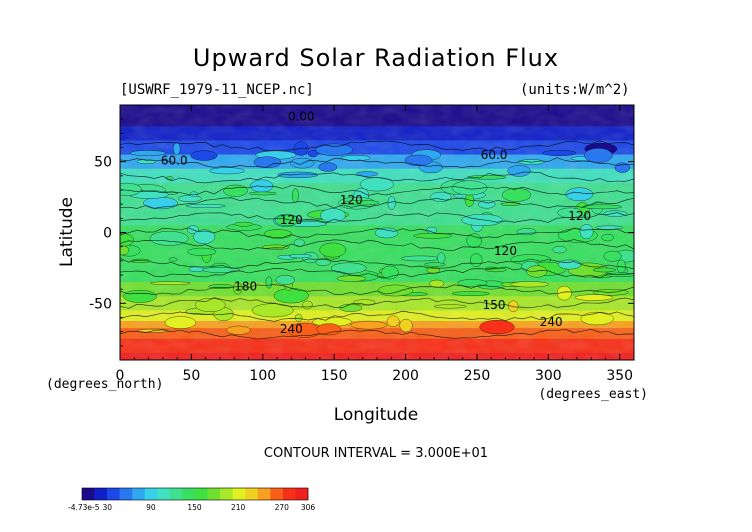 This screenshot has width=752, height=532. Describe the element at coordinates (100, 304) in the screenshot. I see `y-tick-label: -50` at that location.